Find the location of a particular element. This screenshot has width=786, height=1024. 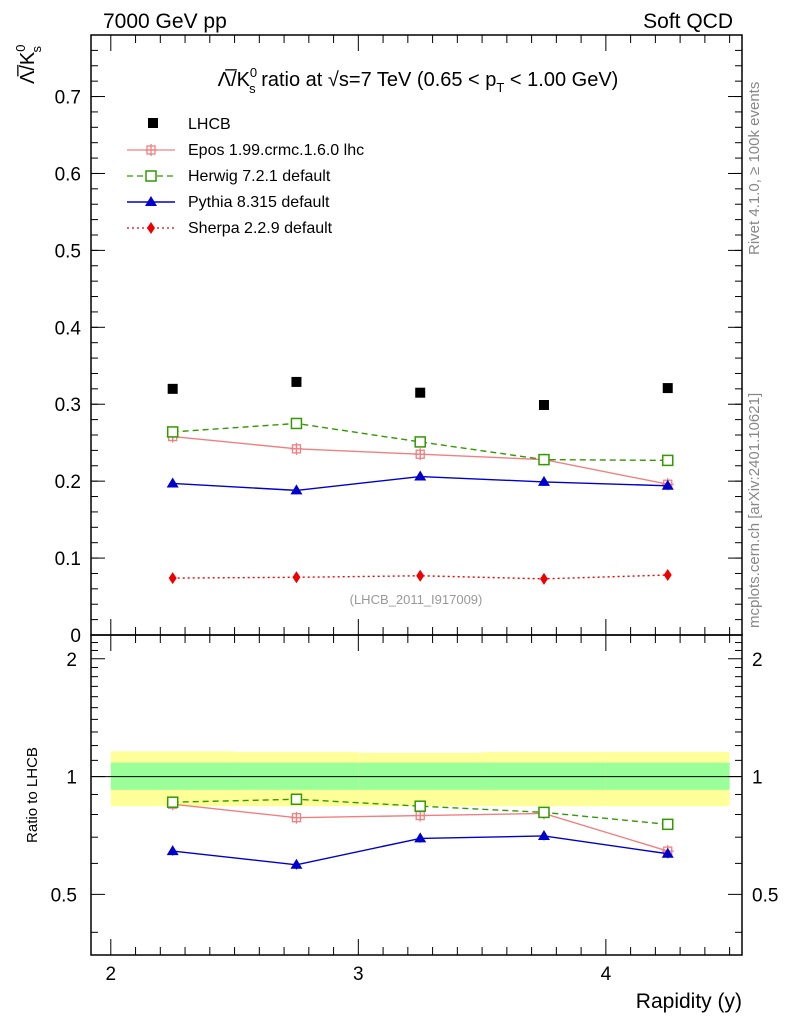

mcplots-label: mcplots.cern.ch [arXiv:2401.10621] is located at coordinates (754, 510).